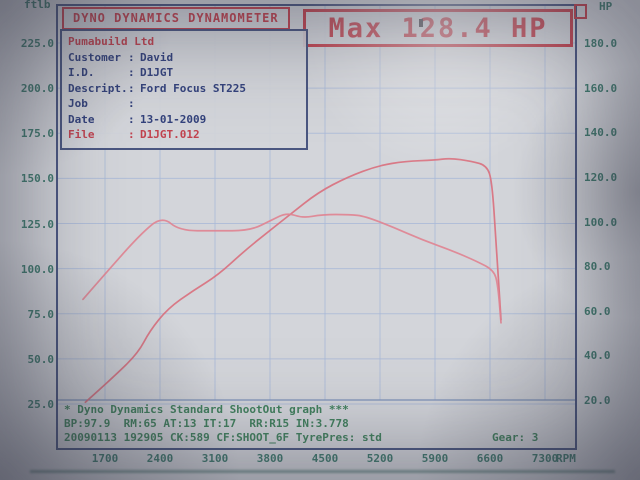 The image size is (640, 480). Describe the element at coordinates (601, 133) in the screenshot. I see `right-axis-tick: 140.0` at that location.